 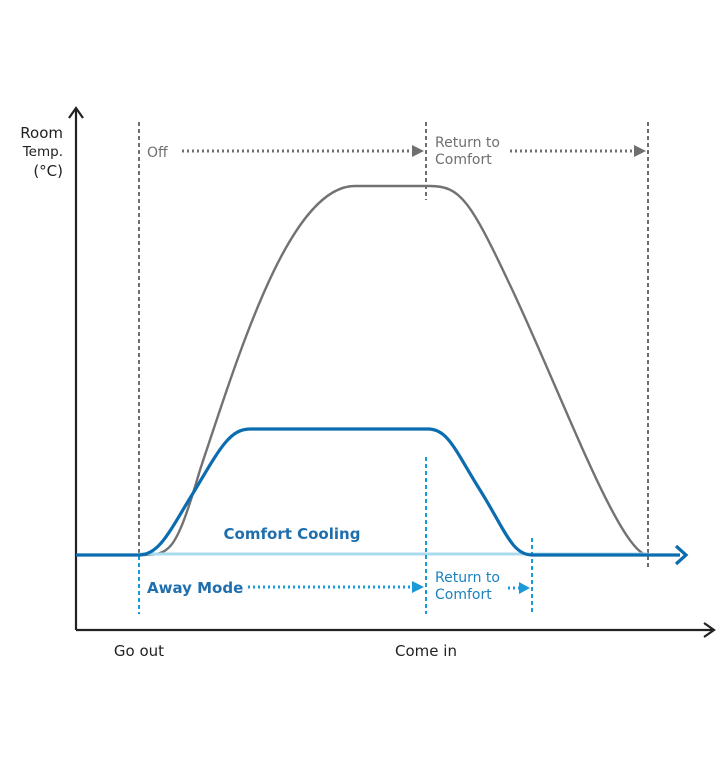 I want to click on grey-return-label-line1: Return to, so click(x=467, y=143).